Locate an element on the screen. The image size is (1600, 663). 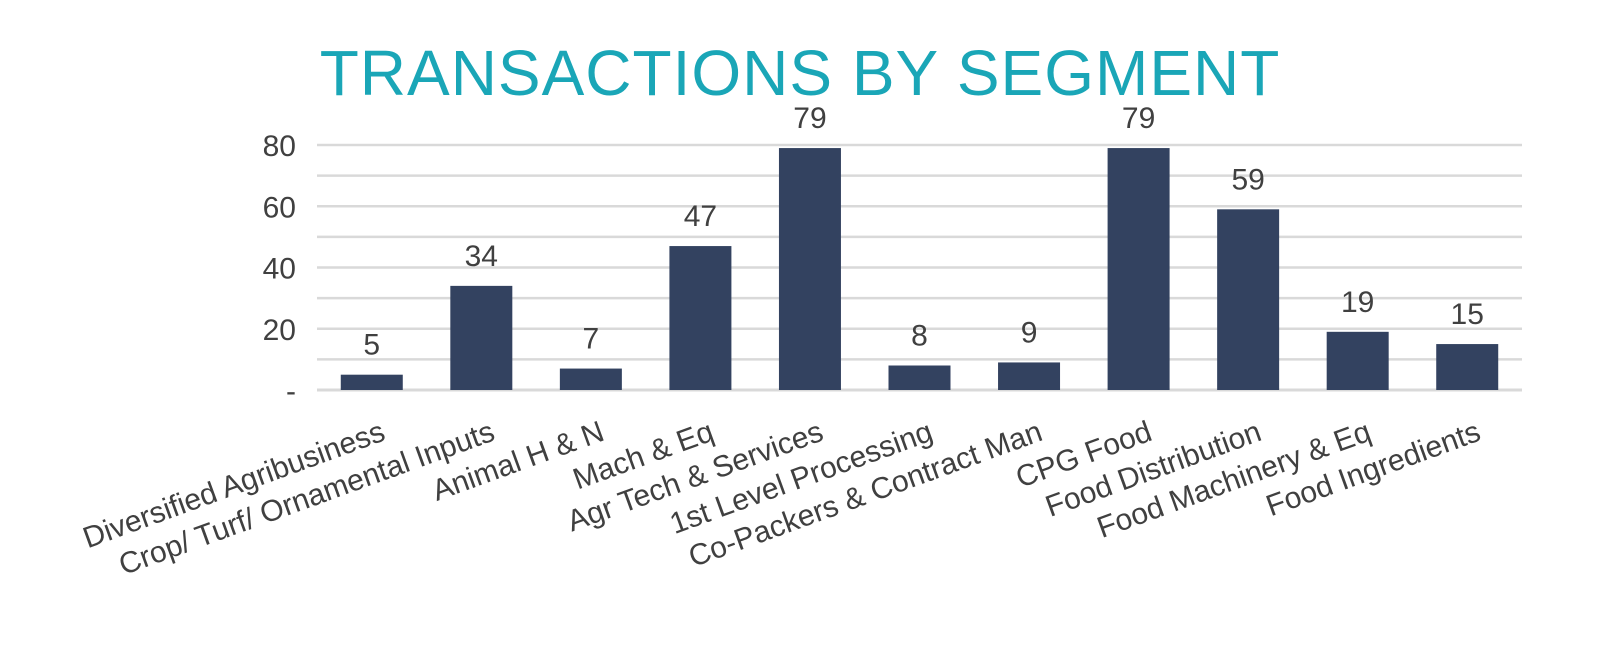
y-tick-label: 60 is located at coordinates (279, 207).